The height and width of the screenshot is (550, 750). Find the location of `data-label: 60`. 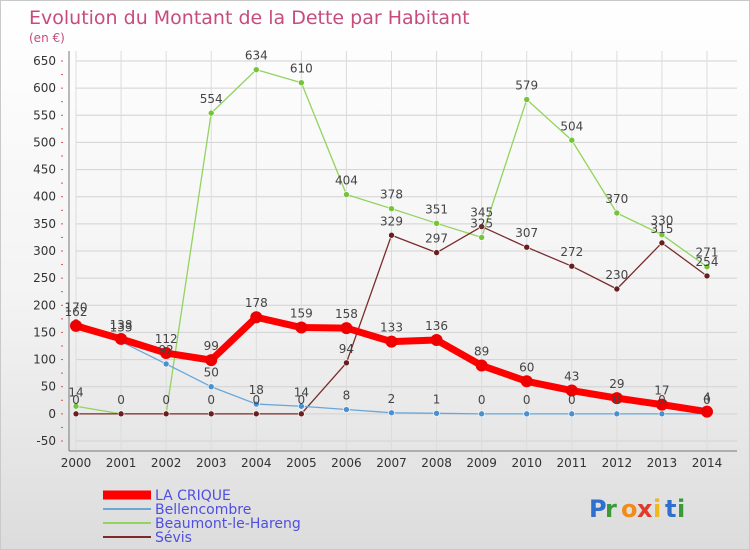

data-label: 60 is located at coordinates (526, 367).